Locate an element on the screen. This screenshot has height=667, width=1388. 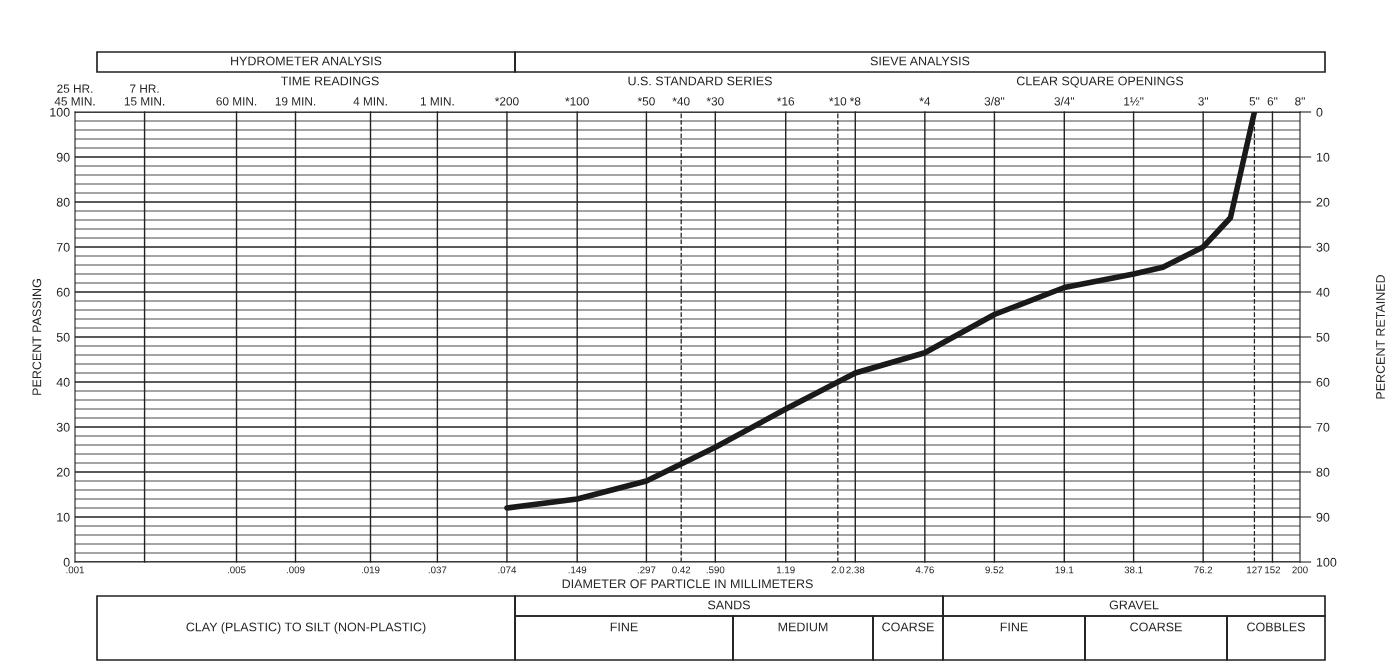
x-tick-label: 4.76 is located at coordinates (924, 570).